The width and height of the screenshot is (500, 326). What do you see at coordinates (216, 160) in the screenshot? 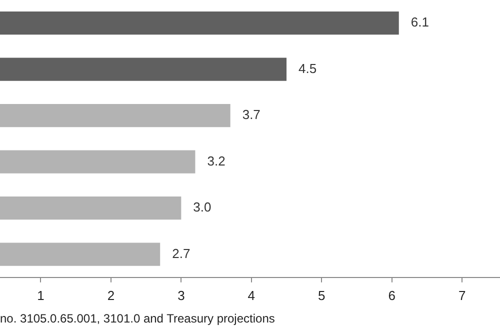
I see `data-label: 3.2` at bounding box center [216, 160].